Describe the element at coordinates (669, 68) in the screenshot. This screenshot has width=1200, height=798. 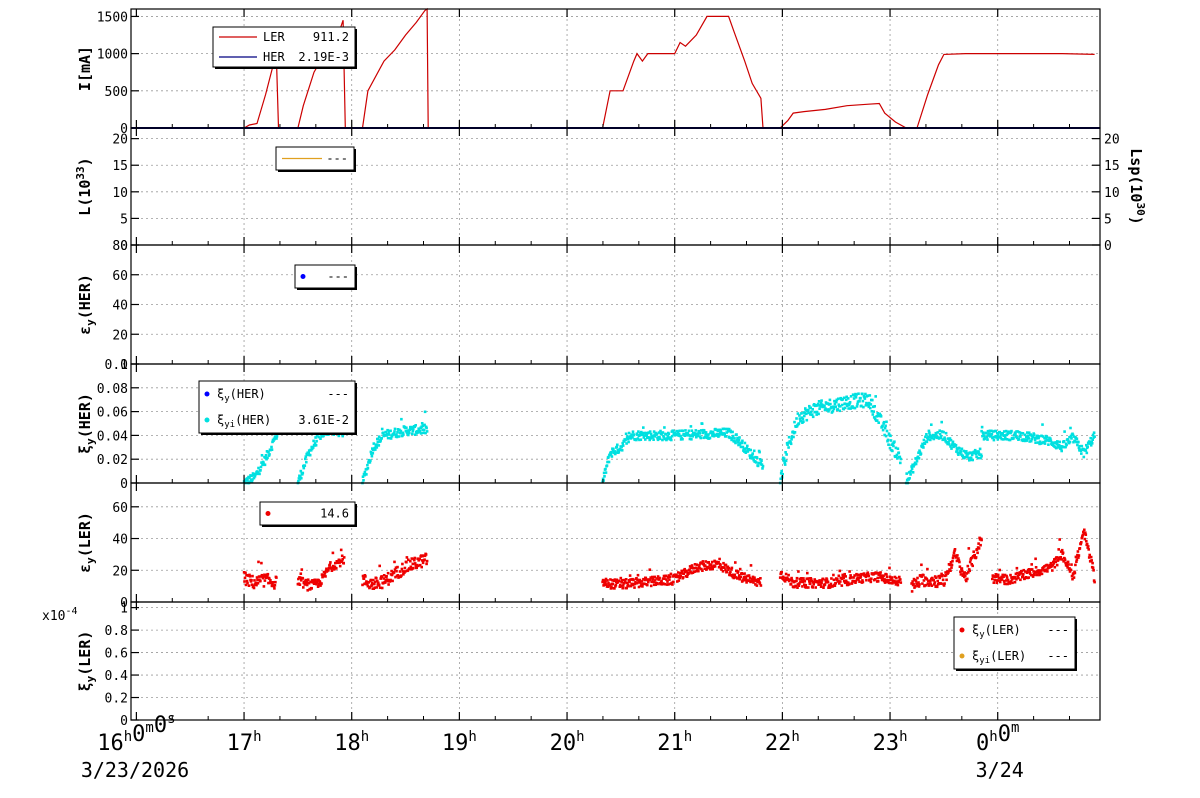
I see `series-ler-line` at that location.